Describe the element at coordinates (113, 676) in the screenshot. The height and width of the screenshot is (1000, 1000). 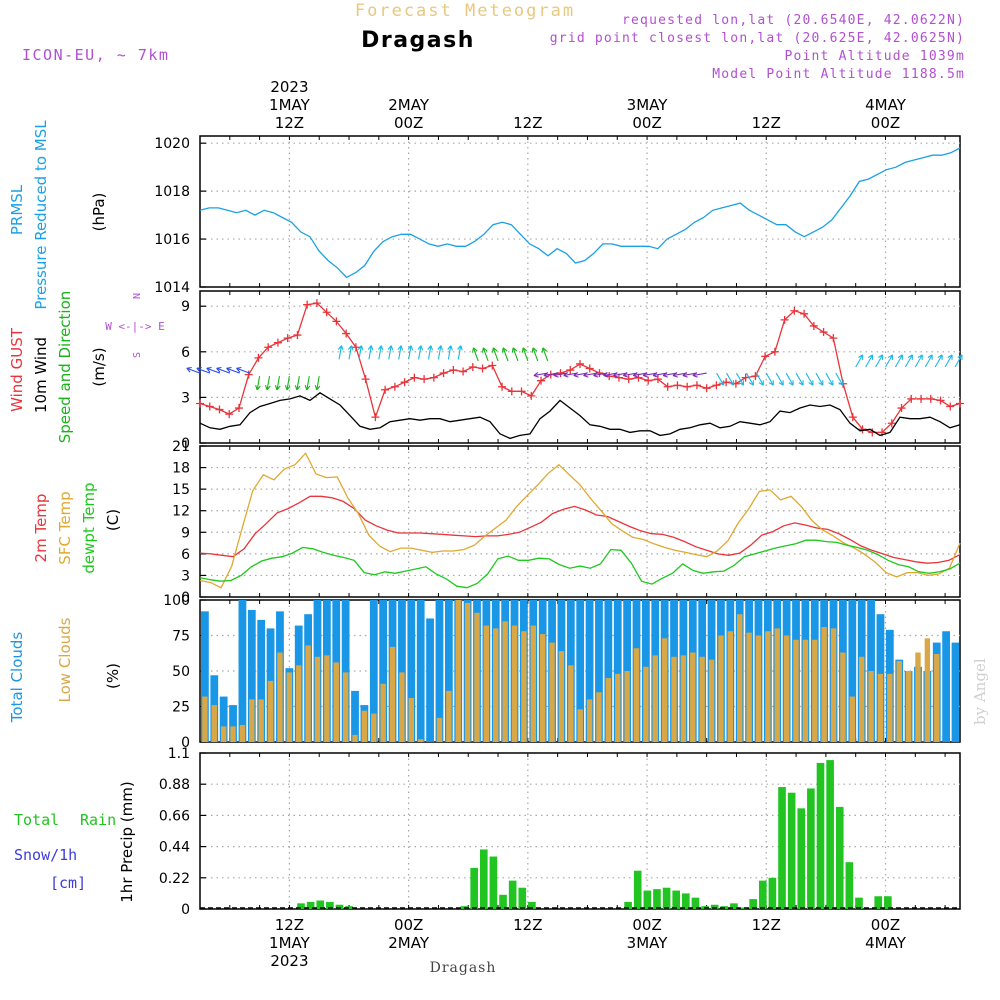
I see `clouds-unit: (%)` at that location.